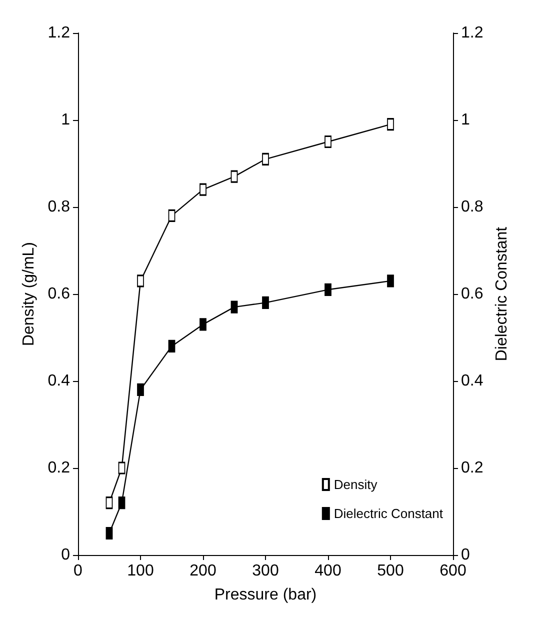 Image resolution: width=538 pixels, height=632 pixels. I want to click on y-tick-label: 1.2, so click(59, 33).